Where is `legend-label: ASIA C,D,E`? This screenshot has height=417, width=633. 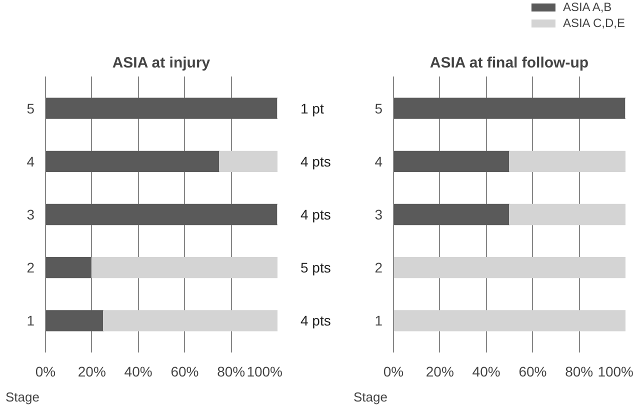 legend-label: ASIA C,D,E is located at coordinates (593, 23).